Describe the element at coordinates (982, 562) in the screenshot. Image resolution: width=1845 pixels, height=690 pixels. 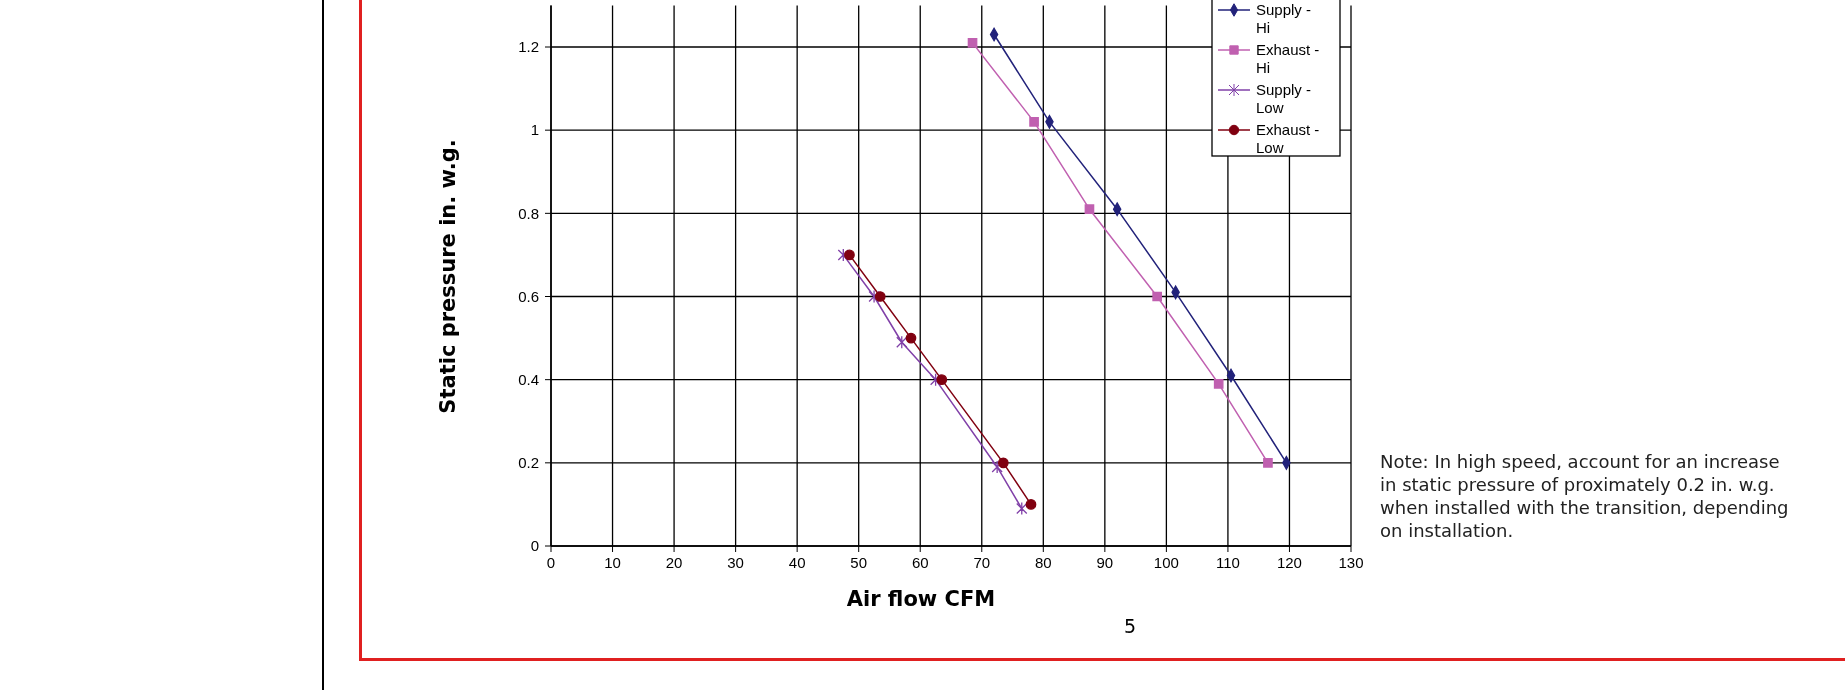
I see `x-tick-label: 70` at that location.